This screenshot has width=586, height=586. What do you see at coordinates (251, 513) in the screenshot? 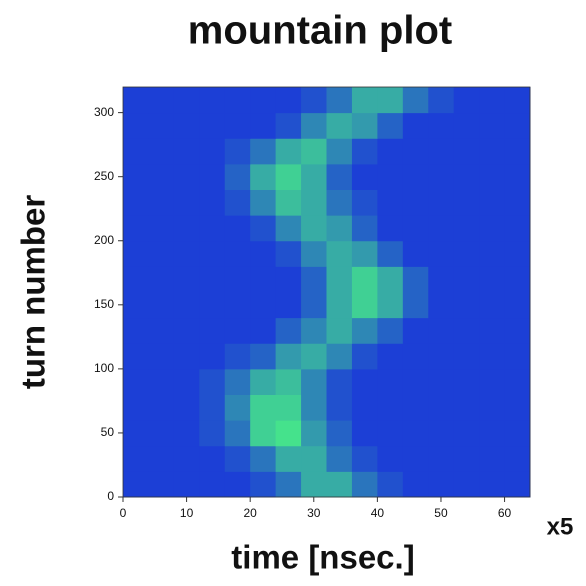
I see `x-tick-label: 20` at bounding box center [251, 513].